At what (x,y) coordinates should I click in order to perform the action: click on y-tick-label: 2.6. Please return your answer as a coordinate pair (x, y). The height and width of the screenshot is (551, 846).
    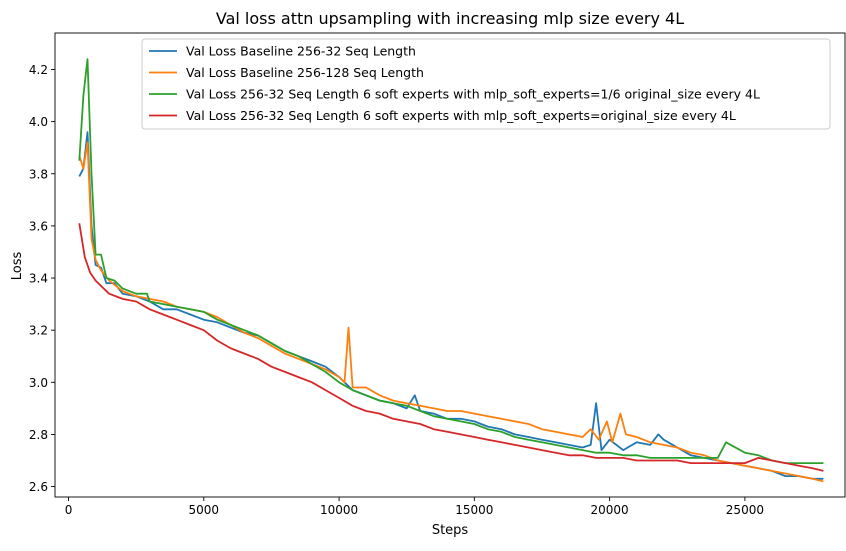
    Looking at the image, I should click on (38, 487).